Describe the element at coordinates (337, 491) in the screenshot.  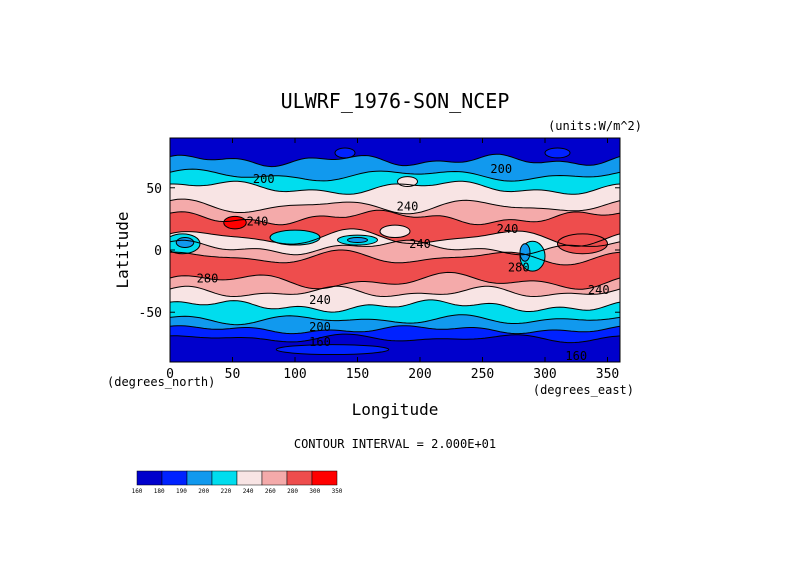
I see `colorbar-level-label: 350` at that location.